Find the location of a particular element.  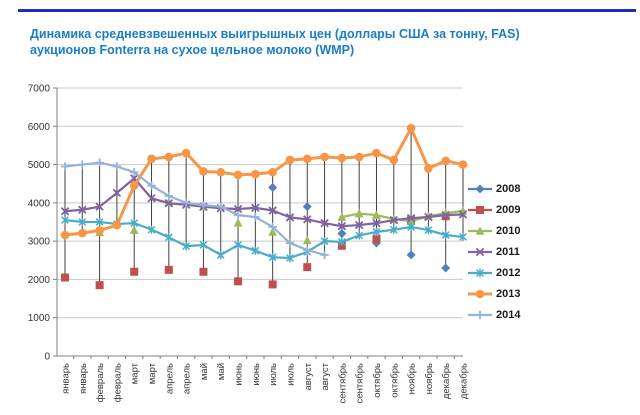

y-tick-label: 1000 is located at coordinates (39, 318).